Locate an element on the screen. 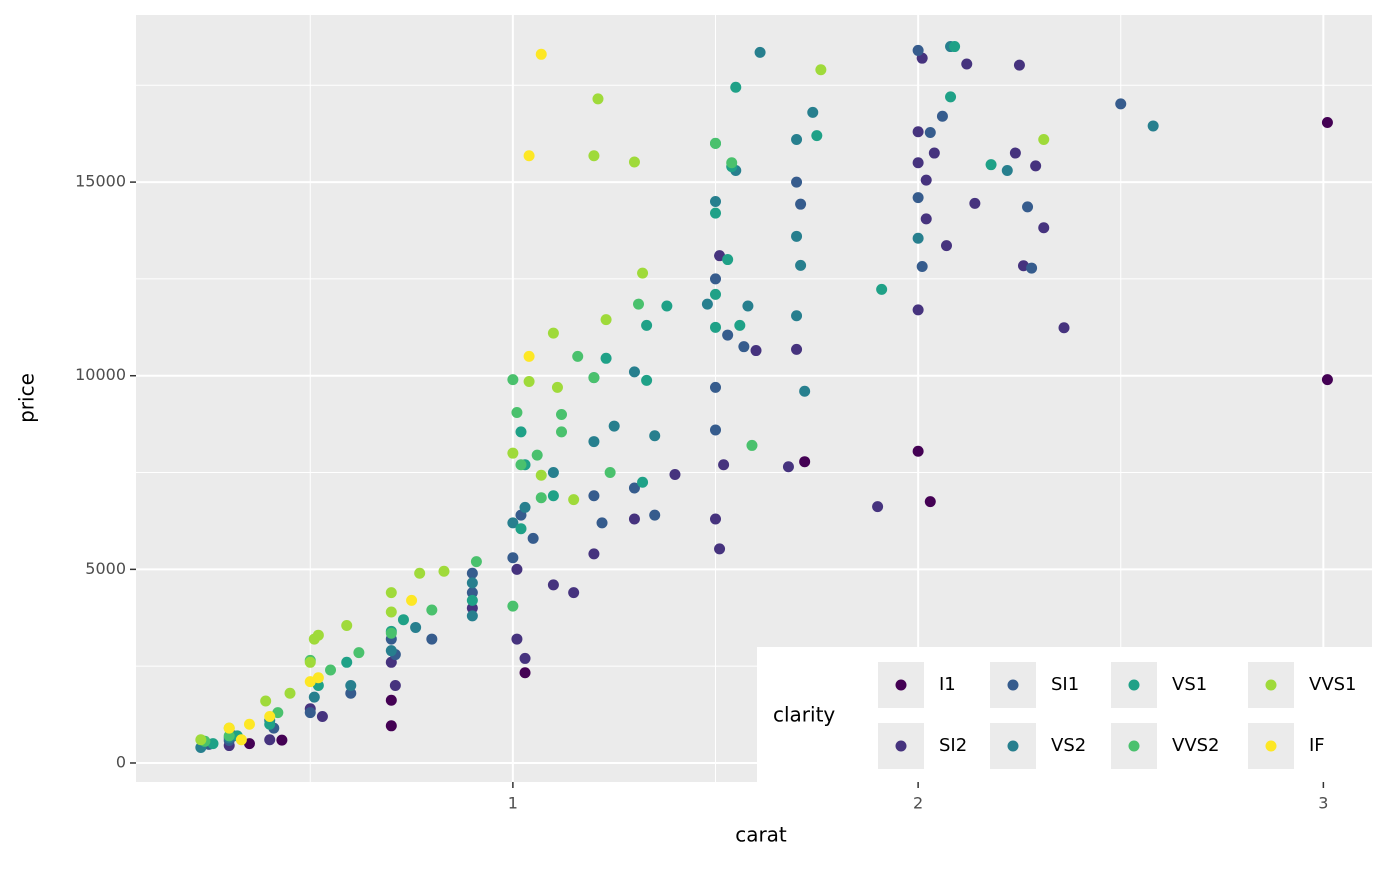 This screenshot has height=870, width=1400. legend-title: clarity is located at coordinates (804, 715).